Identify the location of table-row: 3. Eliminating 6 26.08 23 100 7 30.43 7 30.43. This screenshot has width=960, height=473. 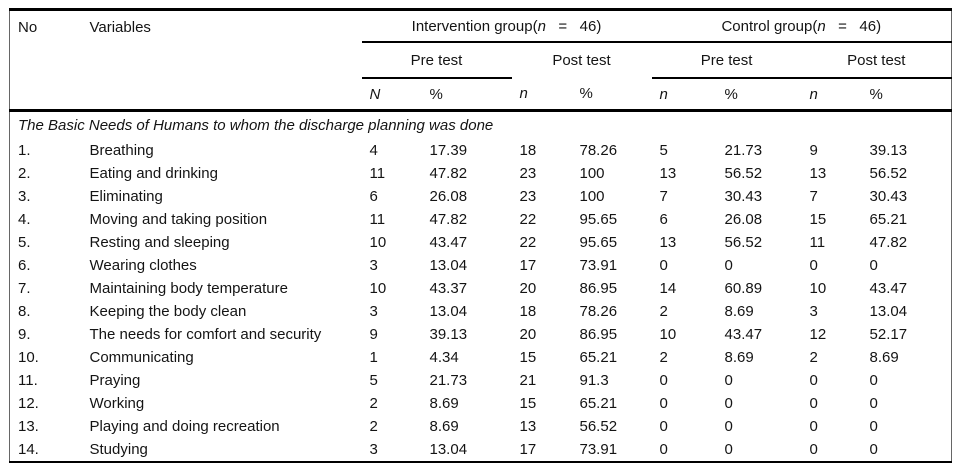
(481, 196).